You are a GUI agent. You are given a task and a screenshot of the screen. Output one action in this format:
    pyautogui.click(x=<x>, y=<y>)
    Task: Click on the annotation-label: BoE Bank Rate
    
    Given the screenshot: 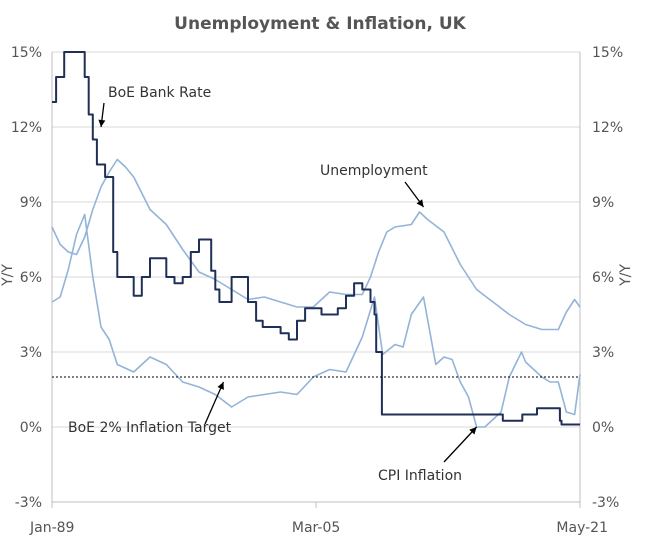 What is the action you would take?
    pyautogui.click(x=159, y=93)
    